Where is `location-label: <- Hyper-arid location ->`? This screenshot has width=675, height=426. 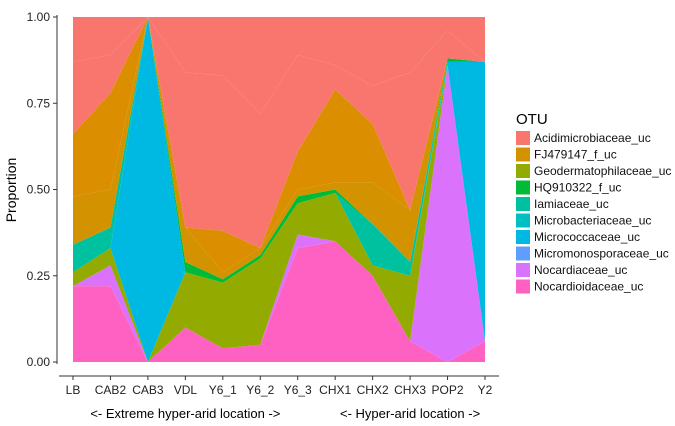 location-label: <- Hyper-arid location -> is located at coordinates (410, 413).